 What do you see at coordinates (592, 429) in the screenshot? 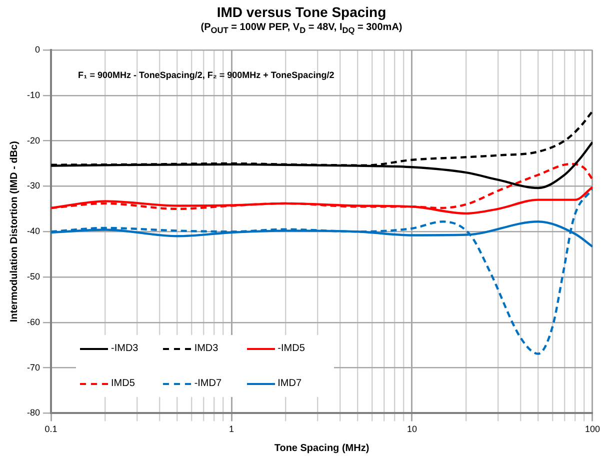
I see `x-tick-label: 100` at bounding box center [592, 429].